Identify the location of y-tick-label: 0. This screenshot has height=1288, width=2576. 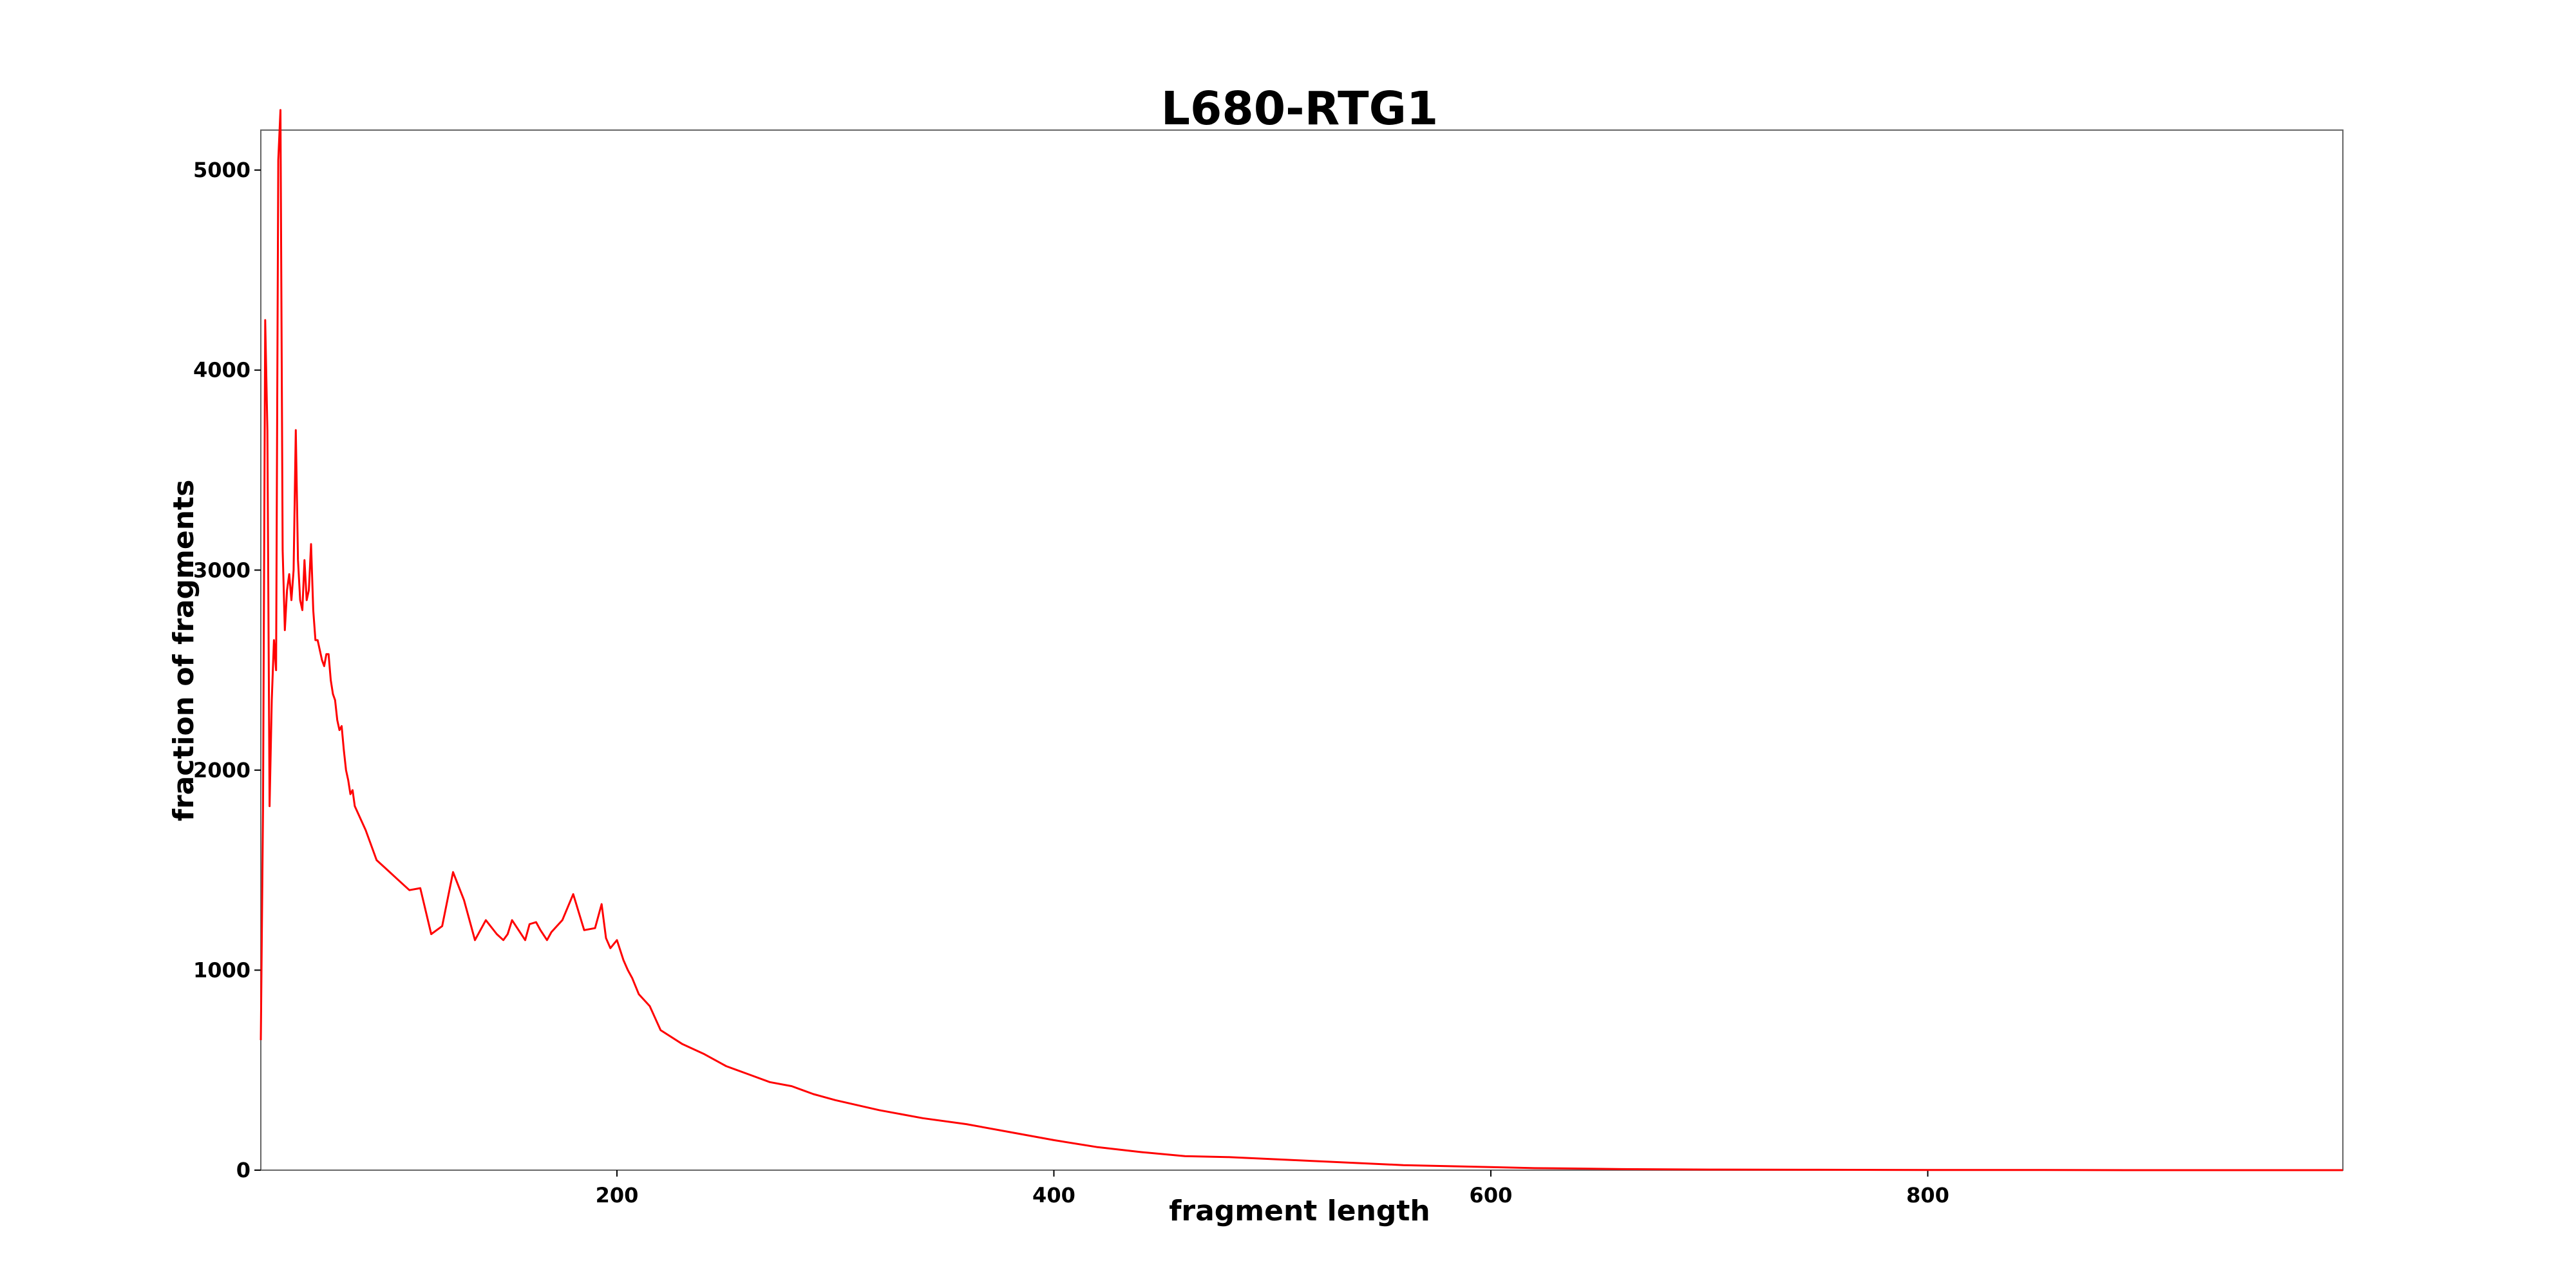
(243, 1170).